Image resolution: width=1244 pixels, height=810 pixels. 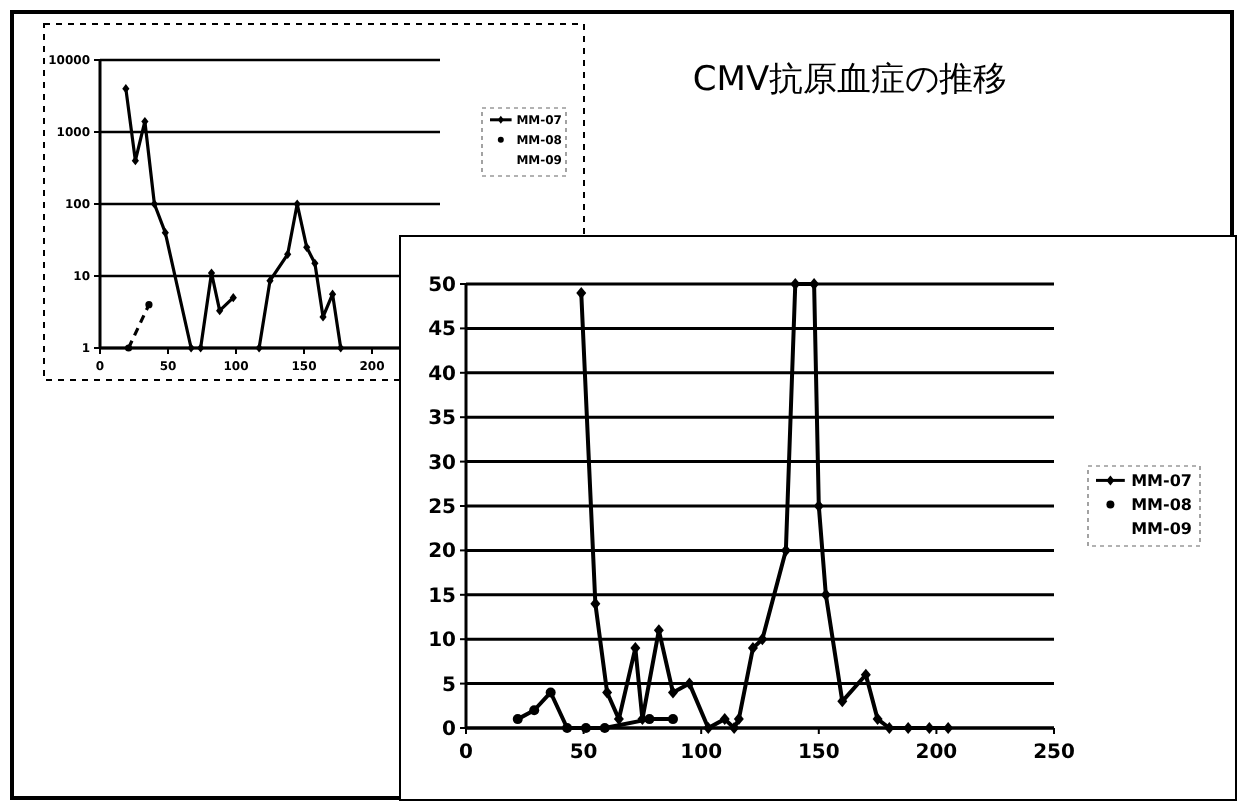 I want to click on x-tick-label: 100, so click(x=701, y=753).